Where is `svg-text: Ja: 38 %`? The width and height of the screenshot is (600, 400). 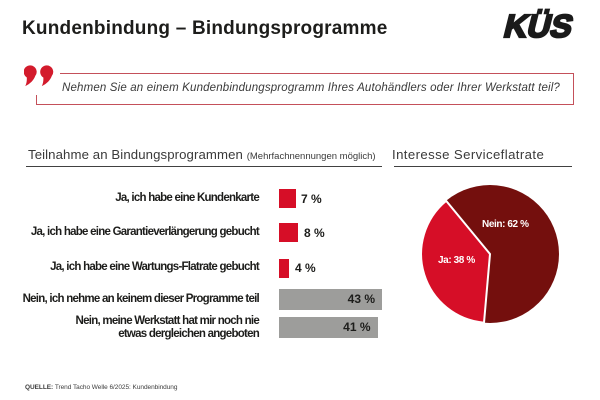
svg-text: Ja: 38 % is located at coordinates (456, 260).